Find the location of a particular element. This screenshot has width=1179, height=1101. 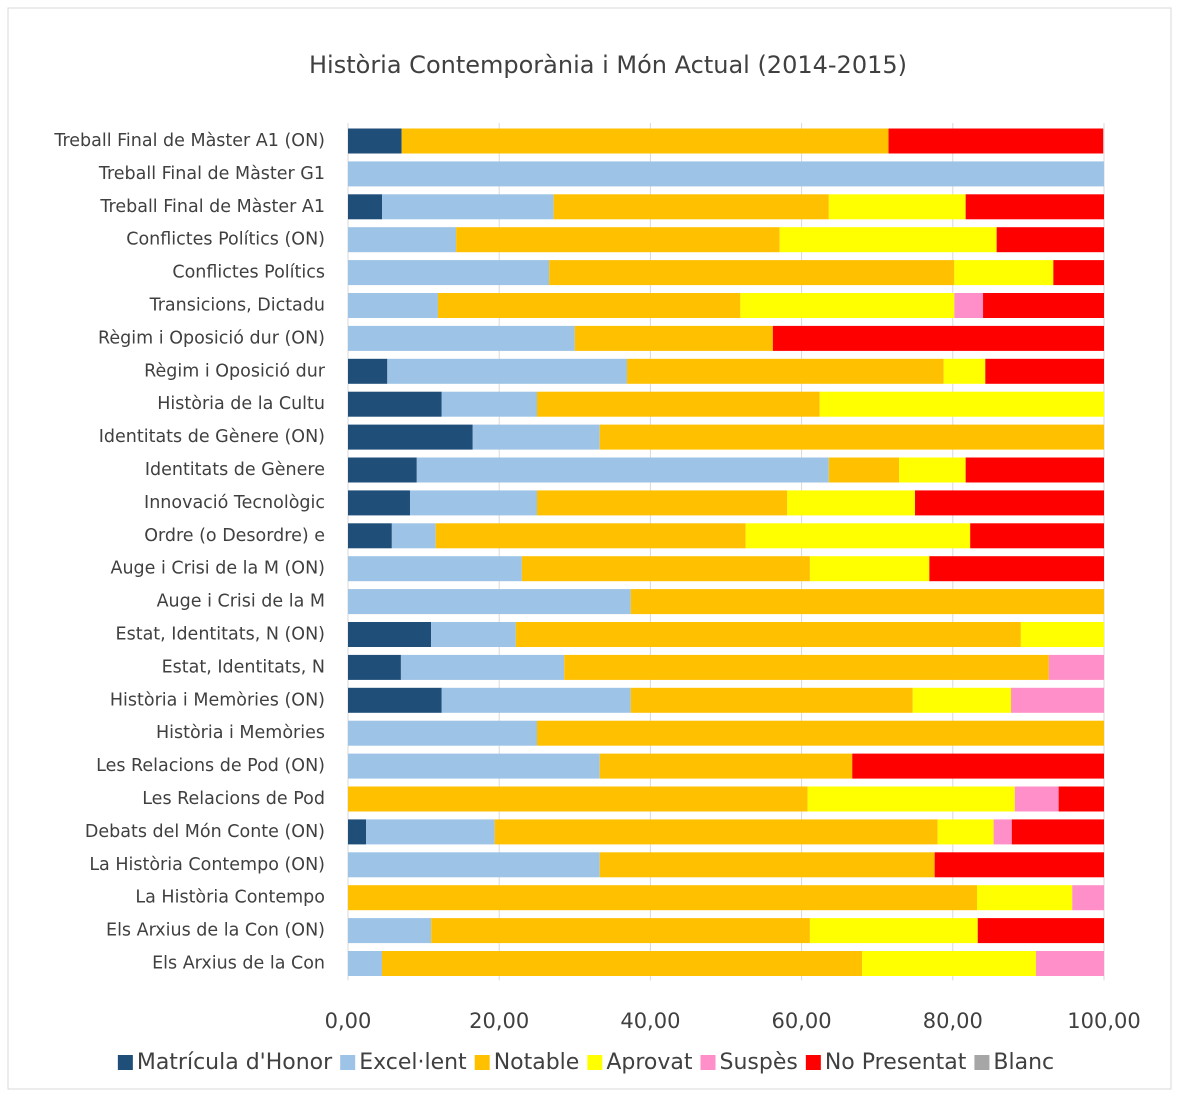

y-tick-label: Conflictes Polítics (ON) is located at coordinates (225, 240).